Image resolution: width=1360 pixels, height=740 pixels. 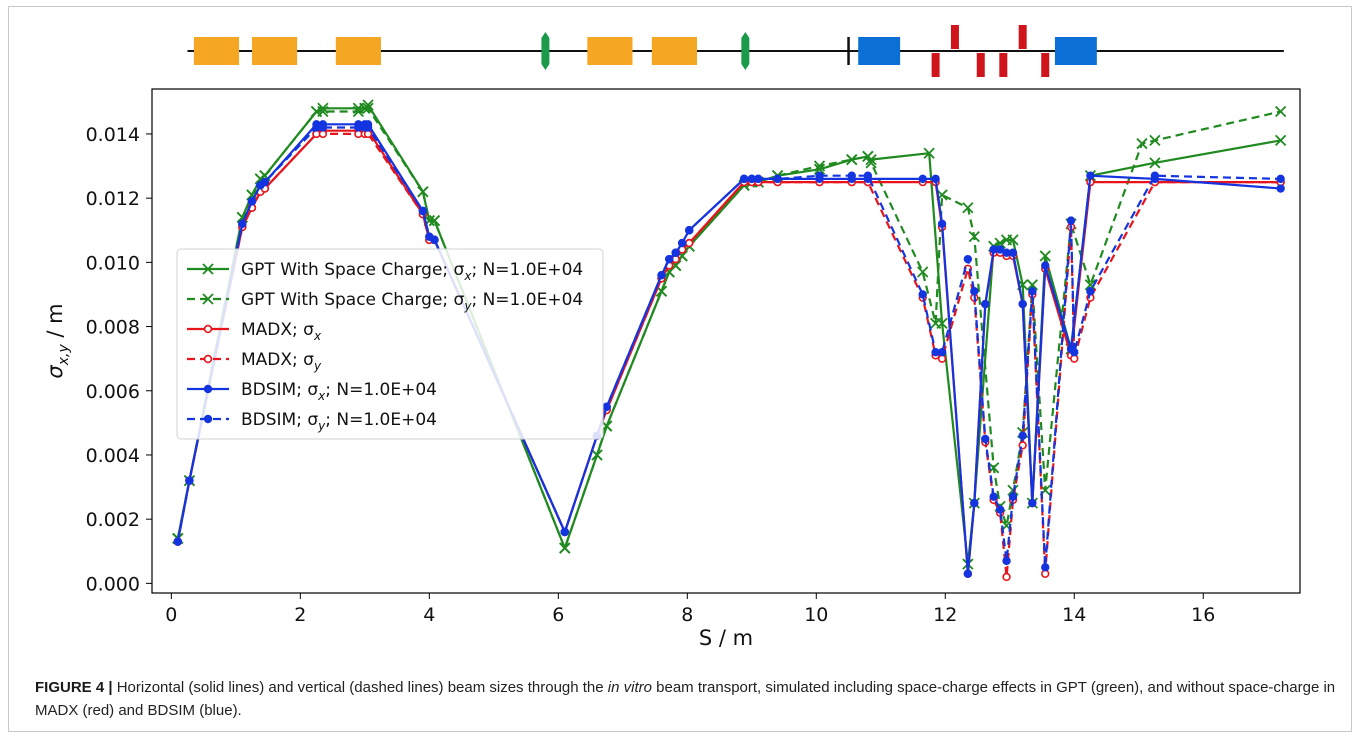 What do you see at coordinates (113, 328) in the screenshot?
I see `y-tick-label: 0.008` at bounding box center [113, 328].